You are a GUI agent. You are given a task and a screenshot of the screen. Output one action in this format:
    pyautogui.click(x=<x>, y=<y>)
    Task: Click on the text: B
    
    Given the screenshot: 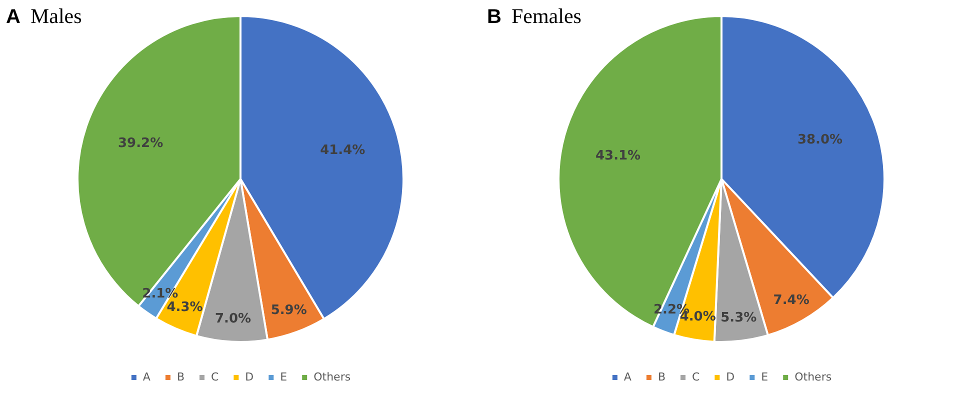 What is the action you would take?
    pyautogui.click(x=494, y=17)
    